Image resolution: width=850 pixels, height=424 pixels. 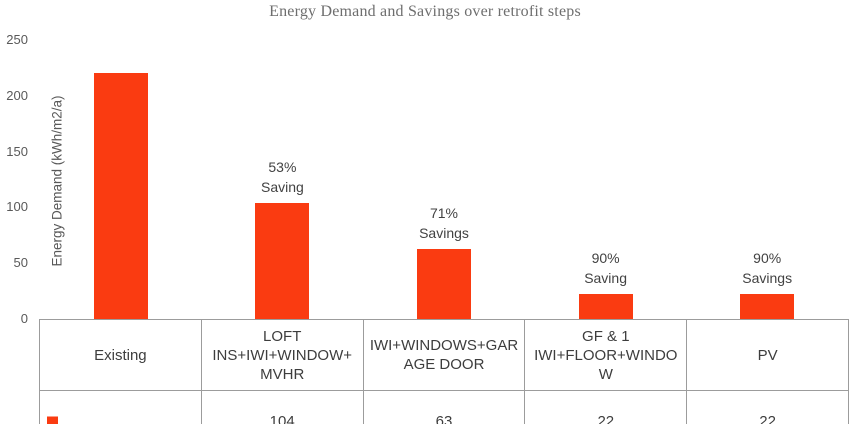 I want to click on category-cell: IWI+WINDOWS+GAR AGE DOOR, so click(x=444, y=355).